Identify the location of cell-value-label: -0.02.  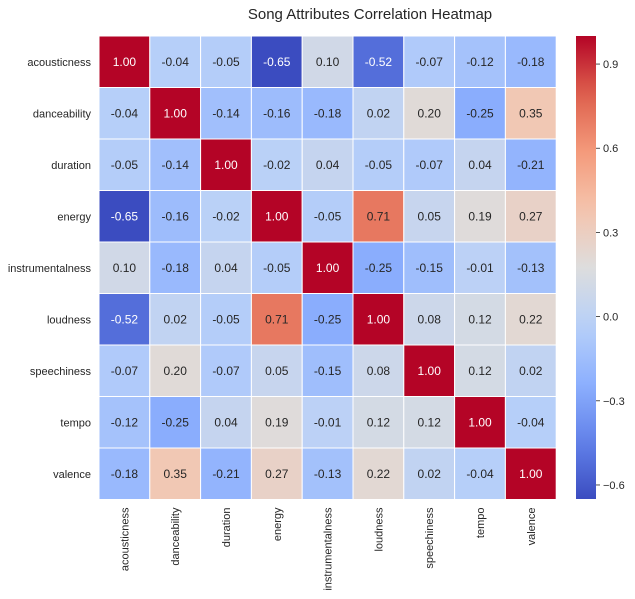
(277, 165).